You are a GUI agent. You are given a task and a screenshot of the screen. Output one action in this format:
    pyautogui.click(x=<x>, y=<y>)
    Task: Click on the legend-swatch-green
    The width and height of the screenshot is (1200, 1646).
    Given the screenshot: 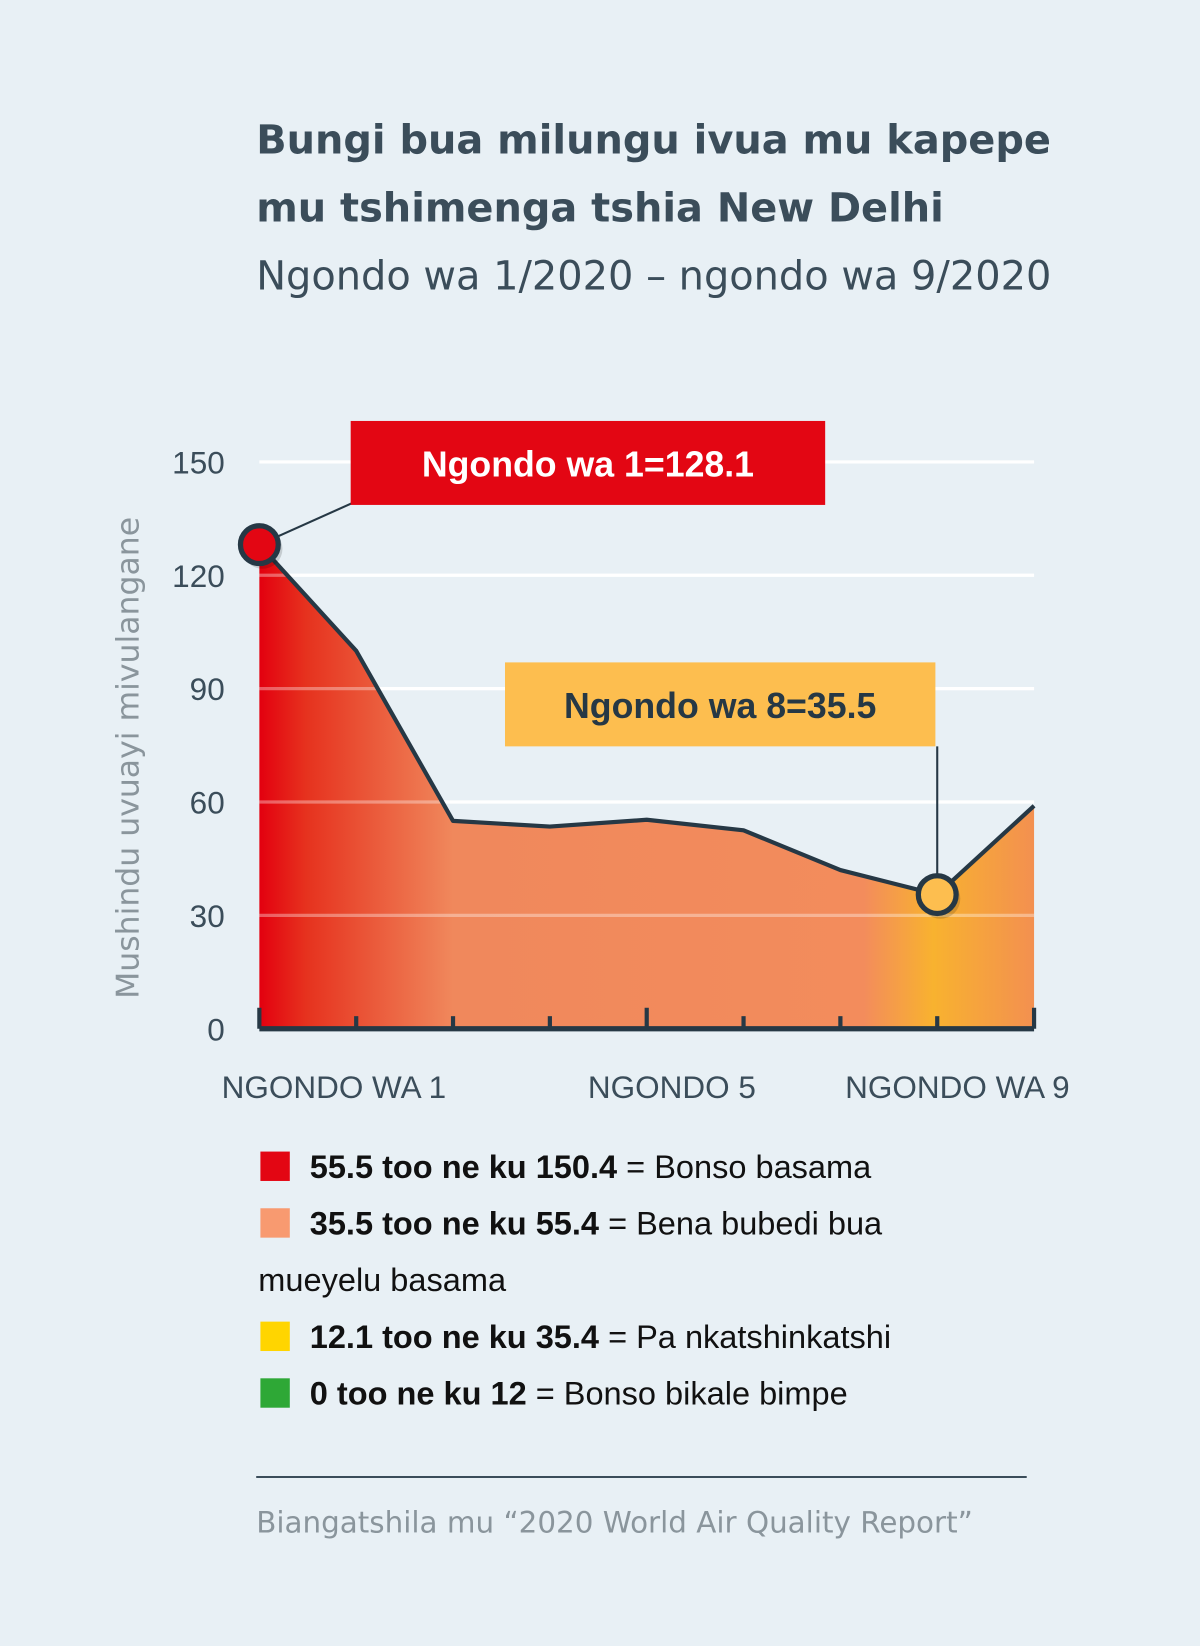 What is the action you would take?
    pyautogui.click(x=275, y=1393)
    